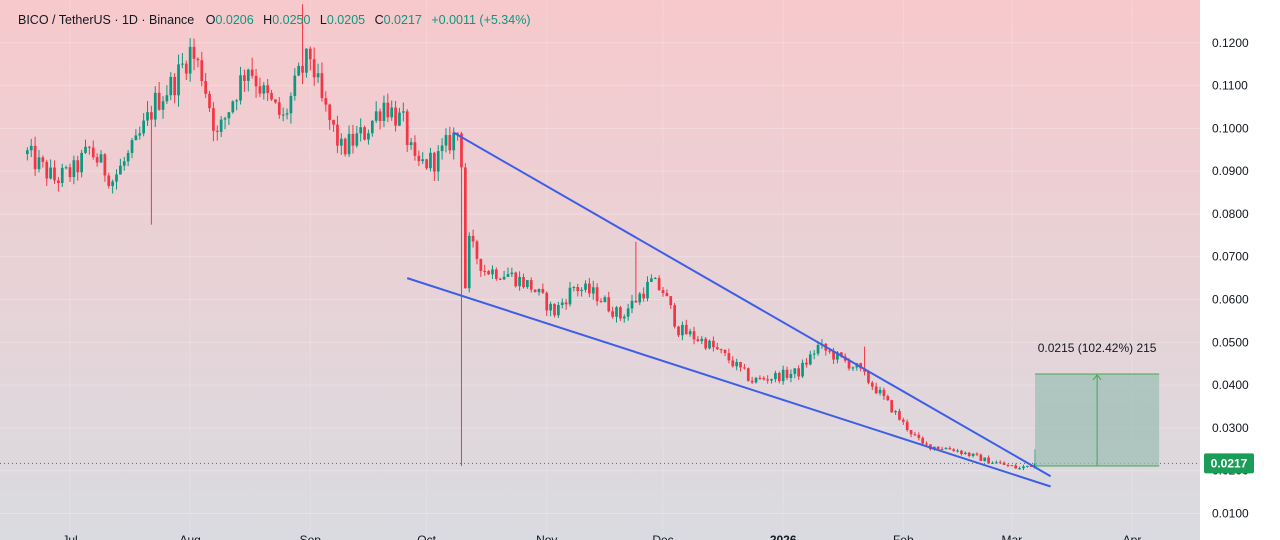 This screenshot has height=540, width=1280. Describe the element at coordinates (311, 536) in the screenshot. I see `time-axis-label: Sep` at that location.